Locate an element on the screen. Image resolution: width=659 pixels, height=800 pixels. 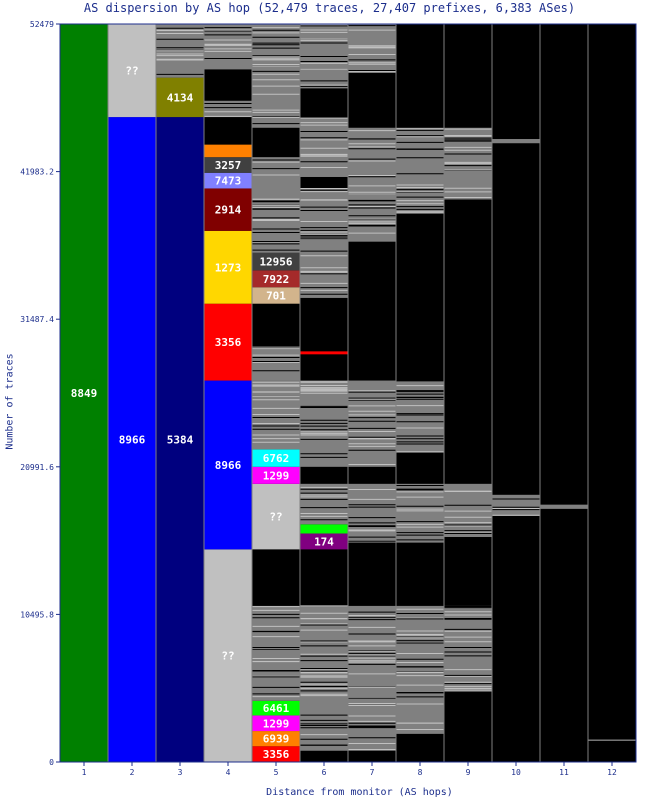
segment-label: 7922 is located at coordinates (276, 279).